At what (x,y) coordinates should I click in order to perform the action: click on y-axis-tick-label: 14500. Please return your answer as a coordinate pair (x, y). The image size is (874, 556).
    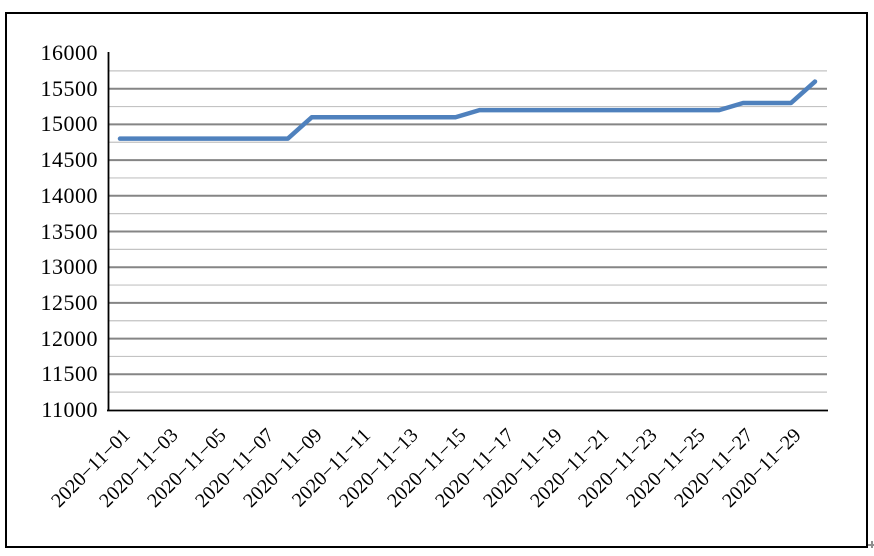
    Looking at the image, I should click on (69, 160).